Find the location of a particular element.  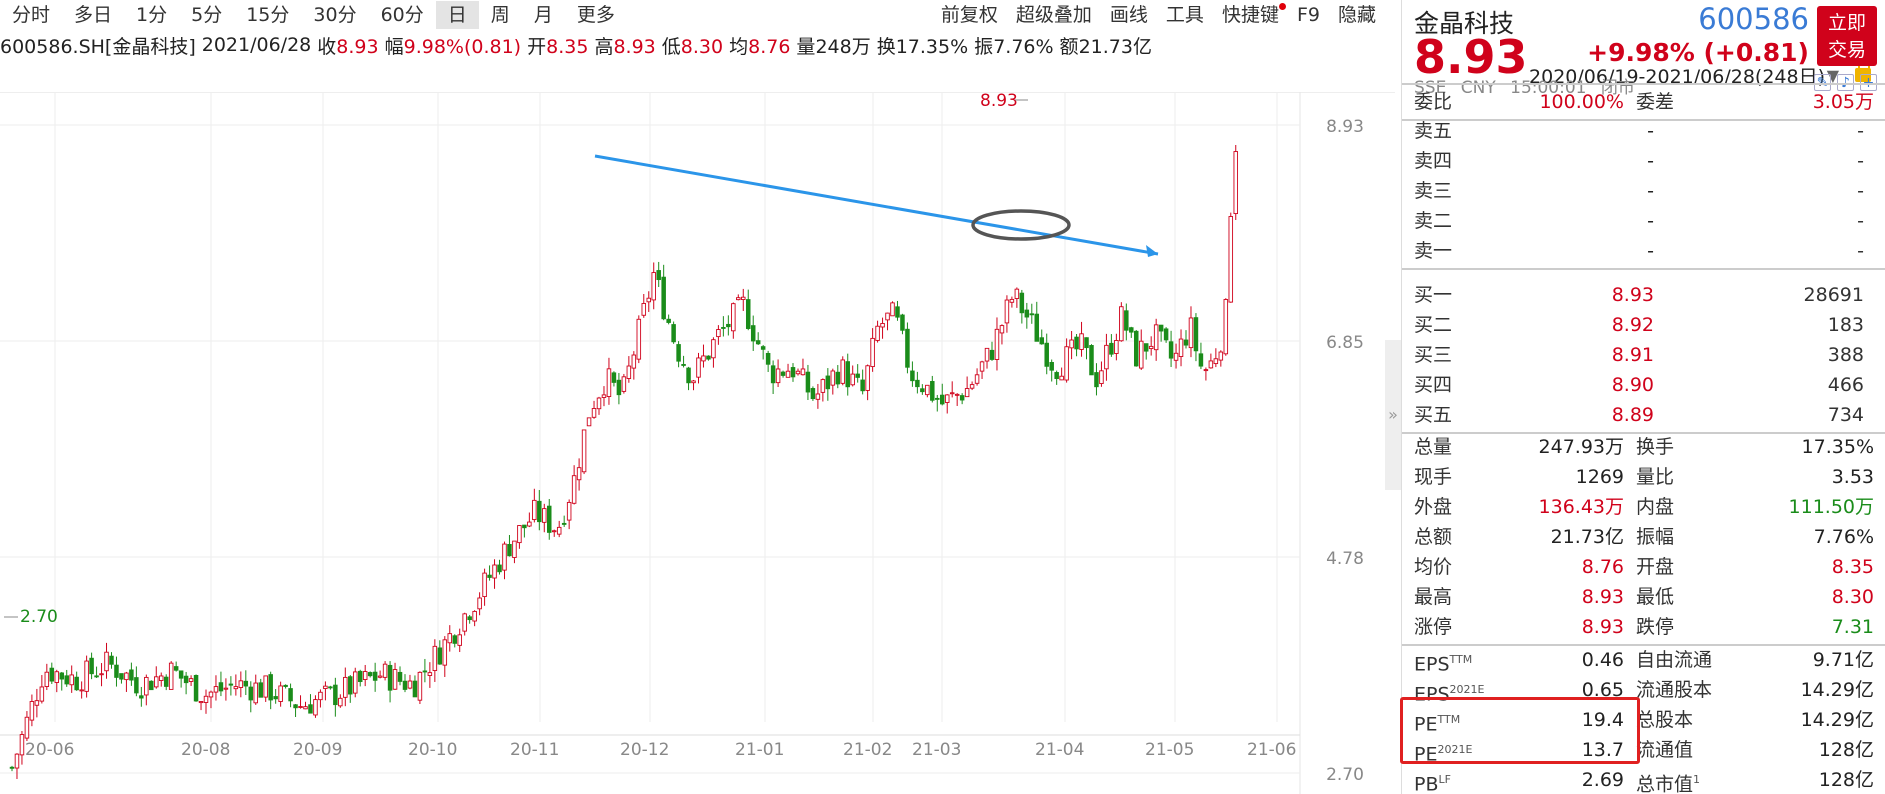

period-tab-1: 多日 is located at coordinates (93, 15).